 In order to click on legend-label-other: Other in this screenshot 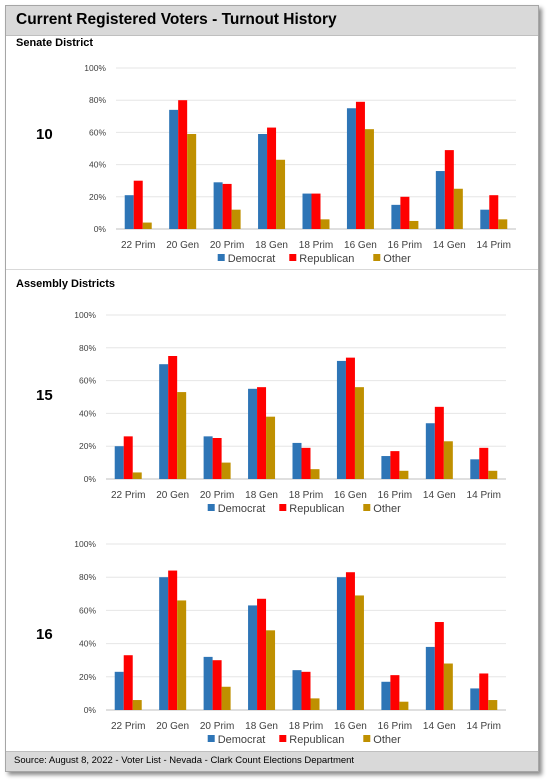, I will do `click(387, 740)`.